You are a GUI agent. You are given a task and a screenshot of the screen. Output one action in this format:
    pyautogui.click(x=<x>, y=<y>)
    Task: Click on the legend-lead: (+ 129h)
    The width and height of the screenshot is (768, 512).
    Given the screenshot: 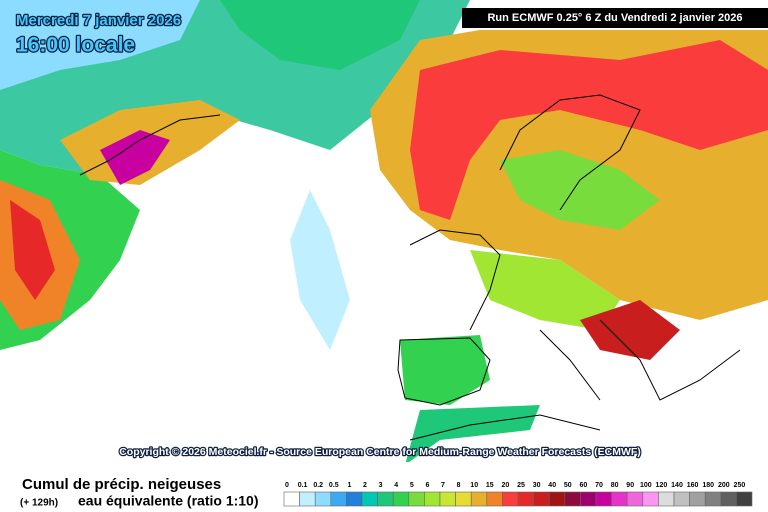 What is the action you would take?
    pyautogui.click(x=39, y=503)
    